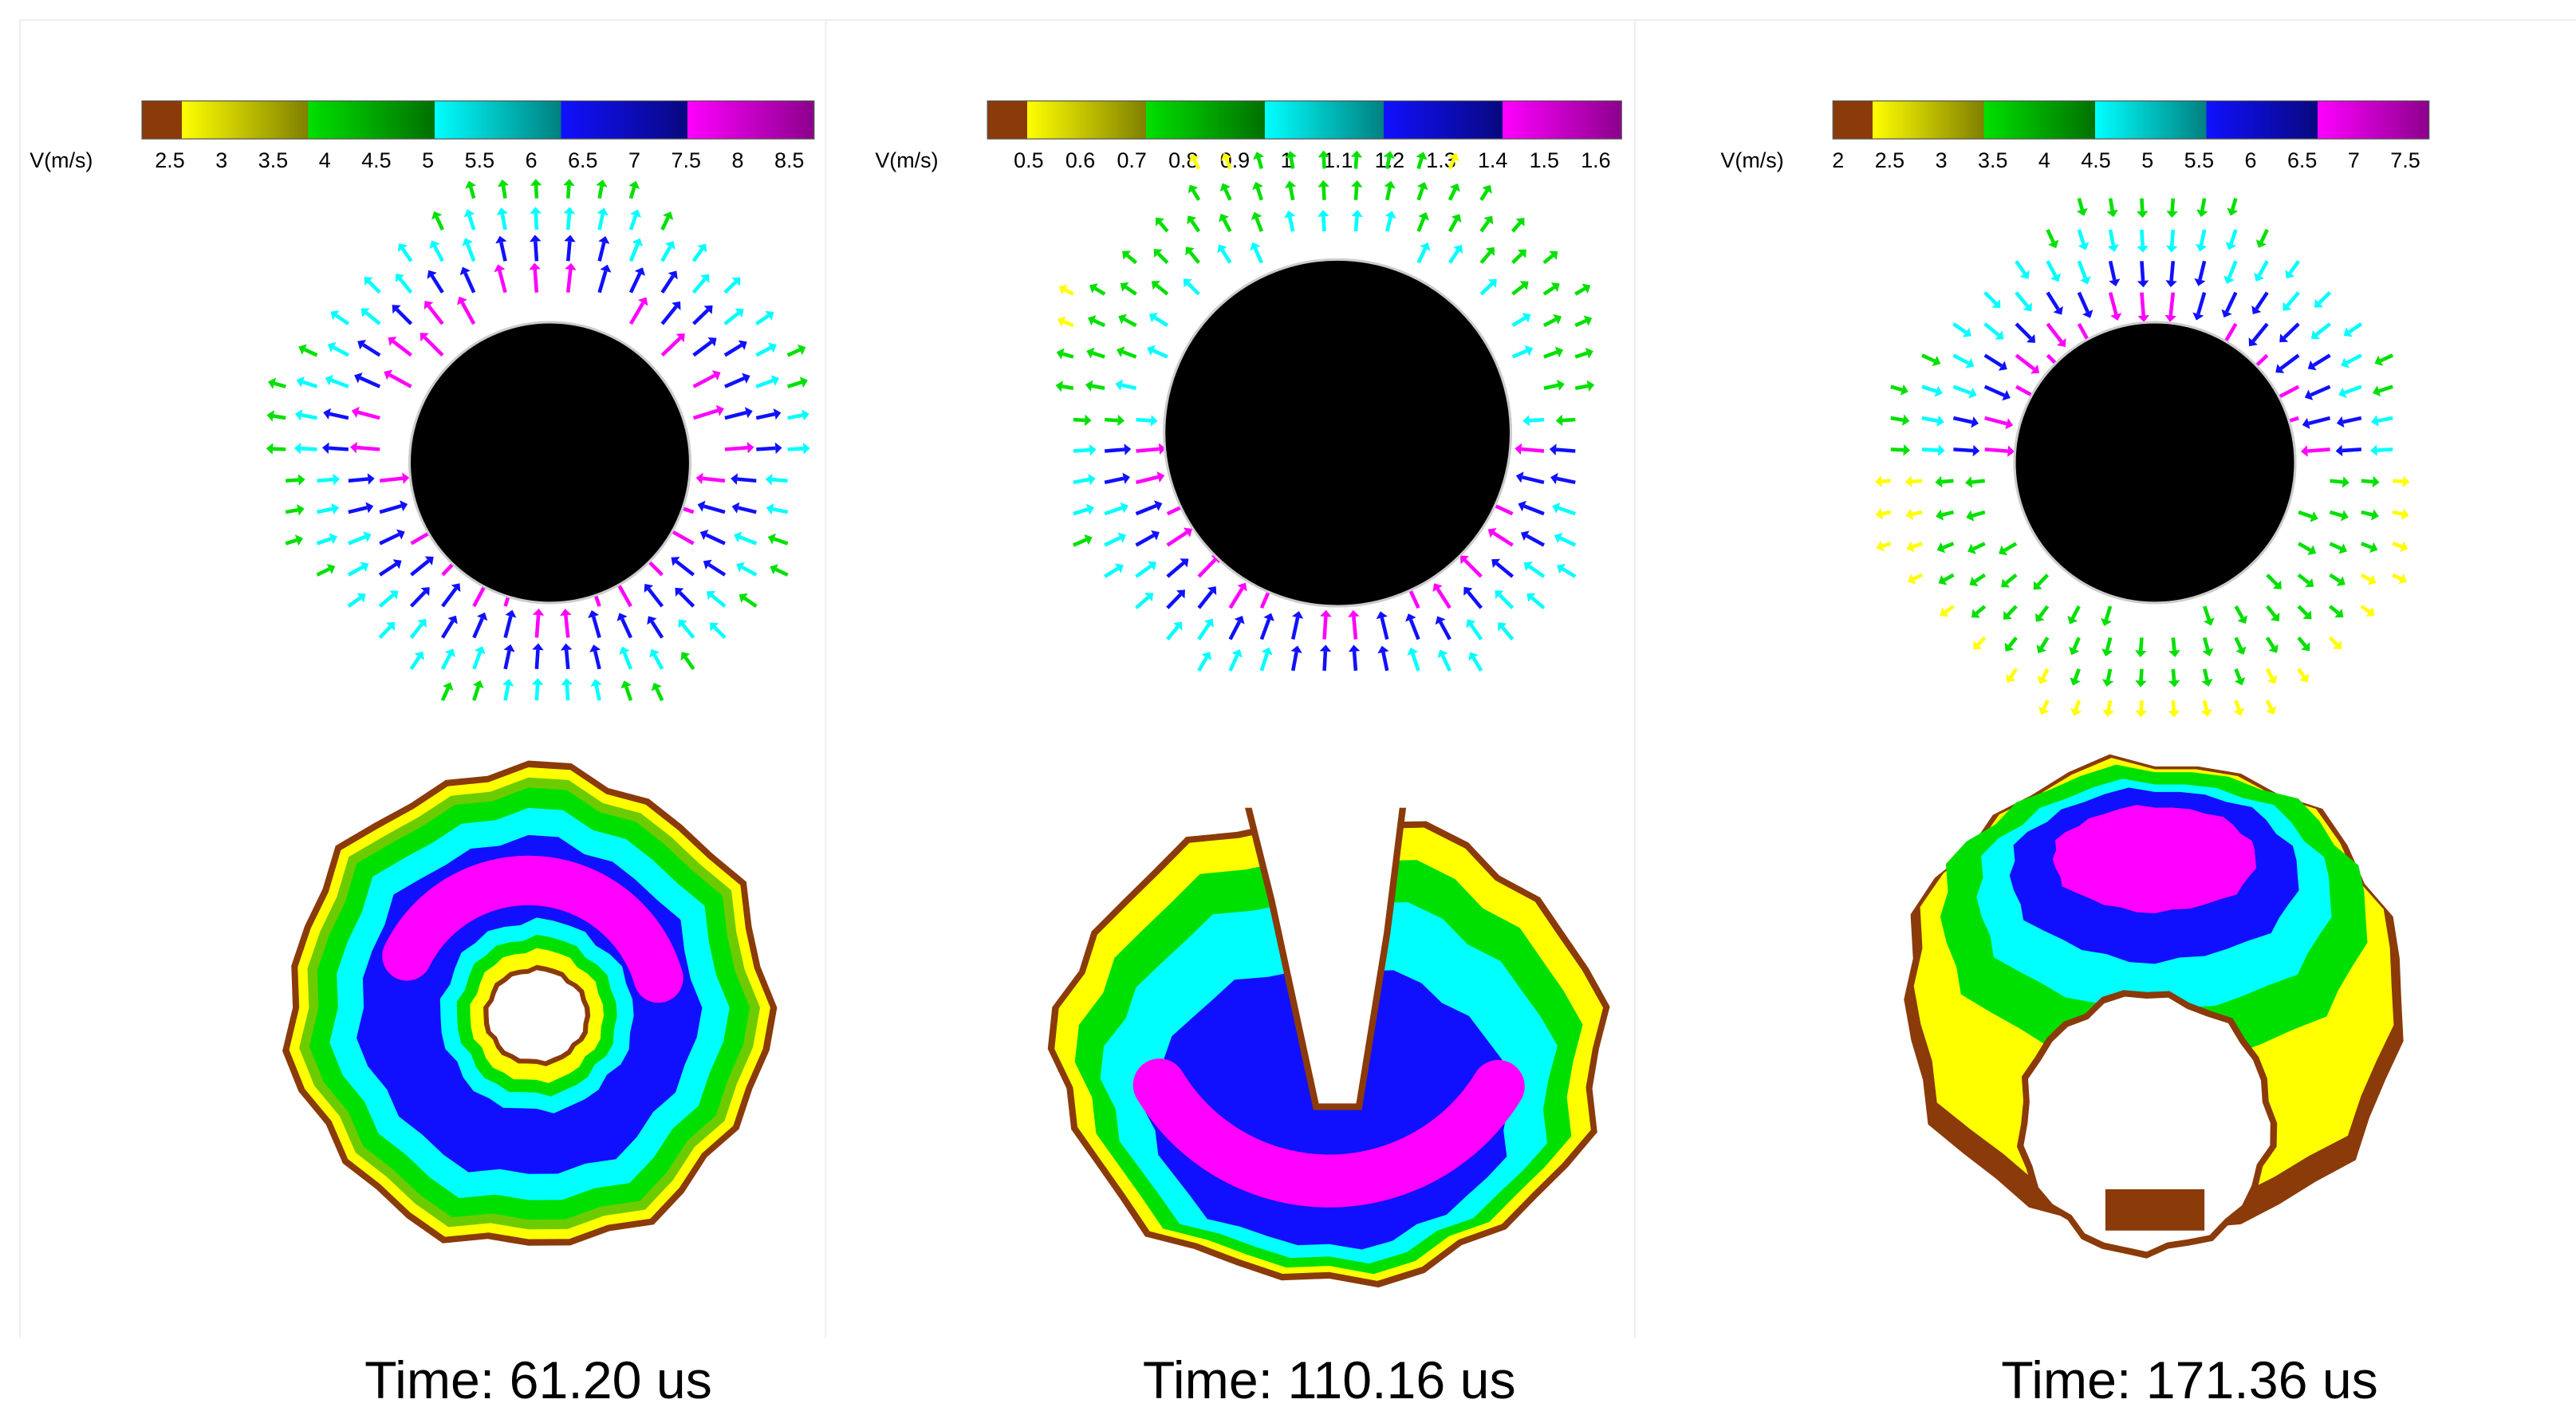 The image size is (2576, 1419). Describe the element at coordinates (2154, 1006) in the screenshot. I see `contour-plot` at that location.